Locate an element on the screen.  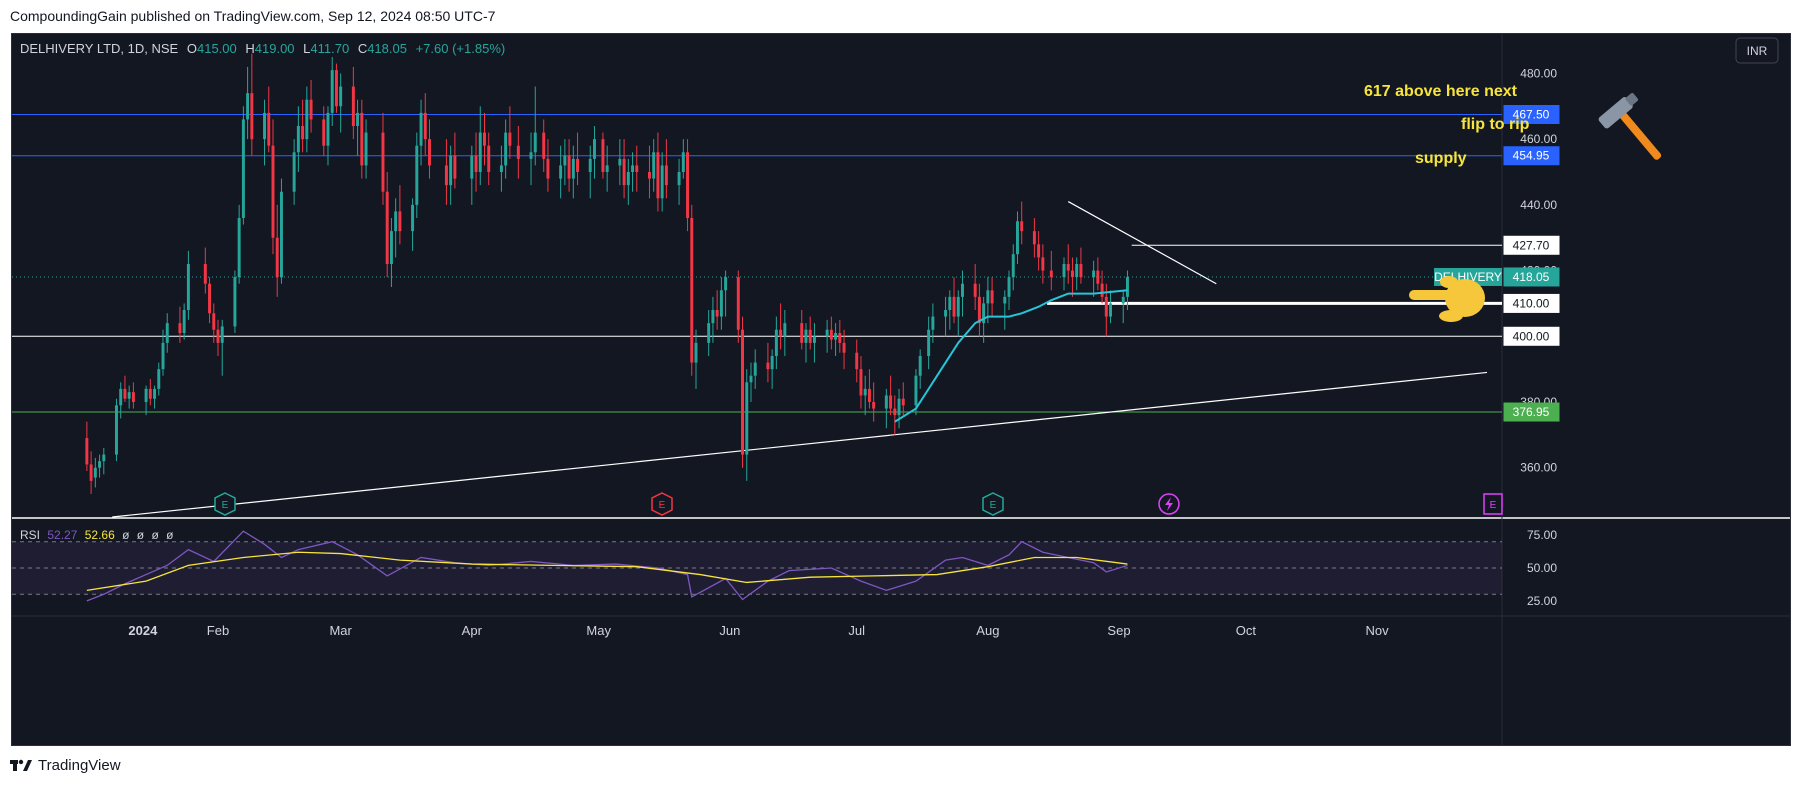
rsi-pane: 75.00 50.00 25.00 is located at coordinates (784, 568).